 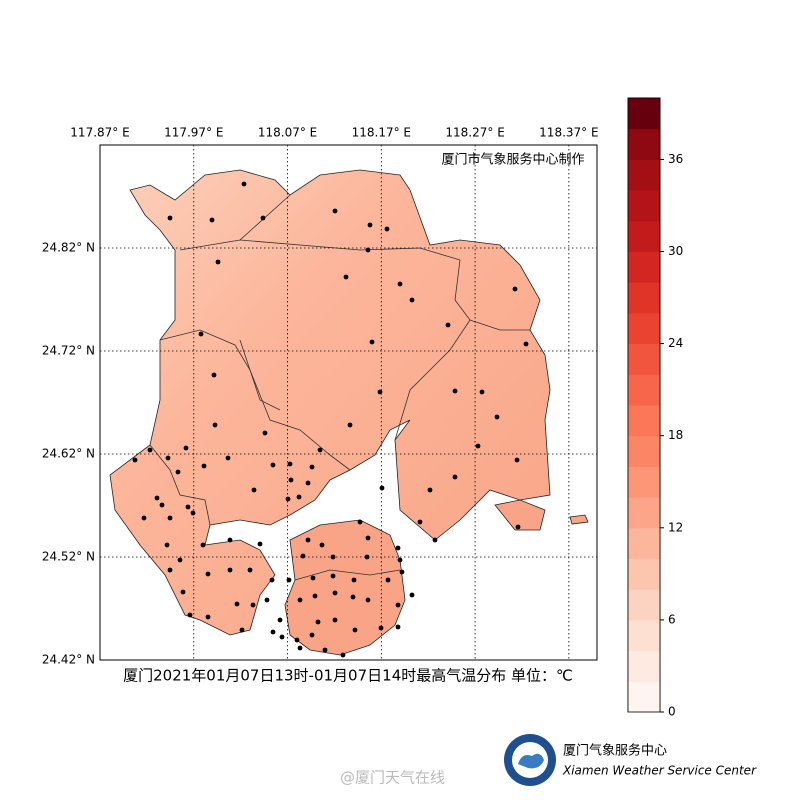 What do you see at coordinates (68, 248) in the screenshot?
I see `y-tick-label: 24.82° N` at bounding box center [68, 248].